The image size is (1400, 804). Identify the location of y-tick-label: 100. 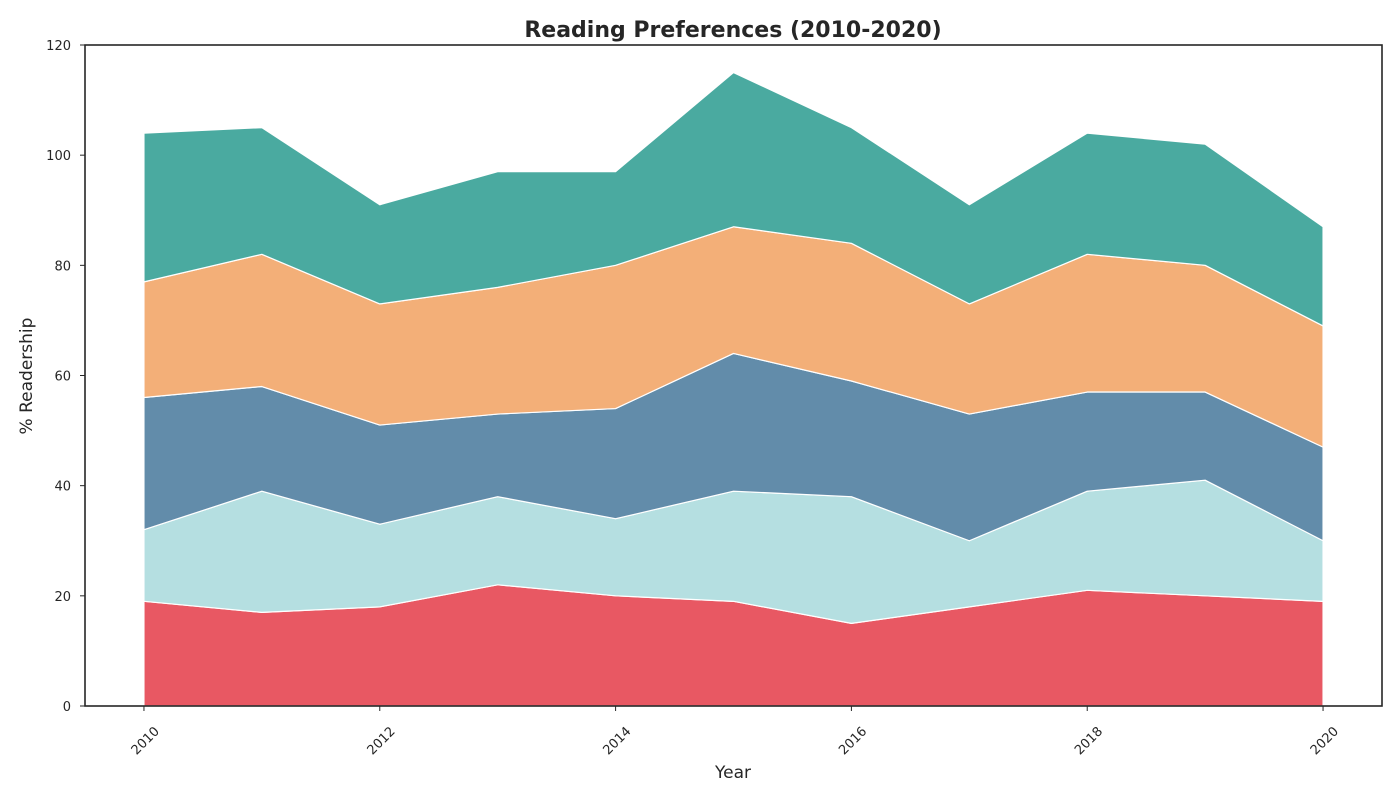
(58, 156).